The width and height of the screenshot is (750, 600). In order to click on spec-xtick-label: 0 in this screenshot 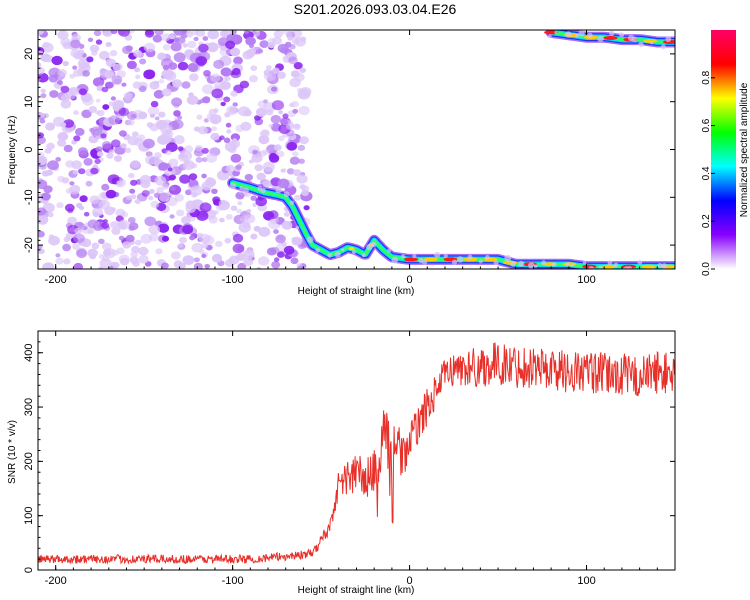, I will do `click(410, 280)`.